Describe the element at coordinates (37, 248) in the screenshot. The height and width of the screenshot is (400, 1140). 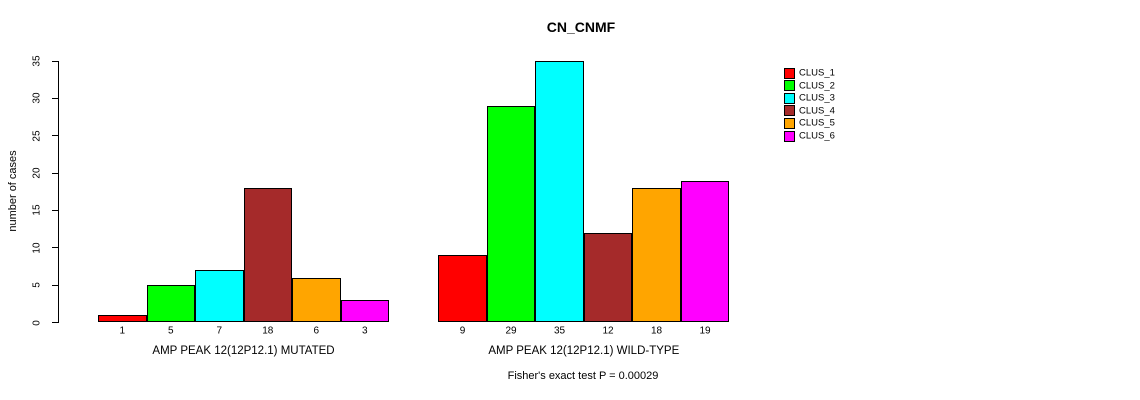
I see `y-tick-label: 10` at that location.